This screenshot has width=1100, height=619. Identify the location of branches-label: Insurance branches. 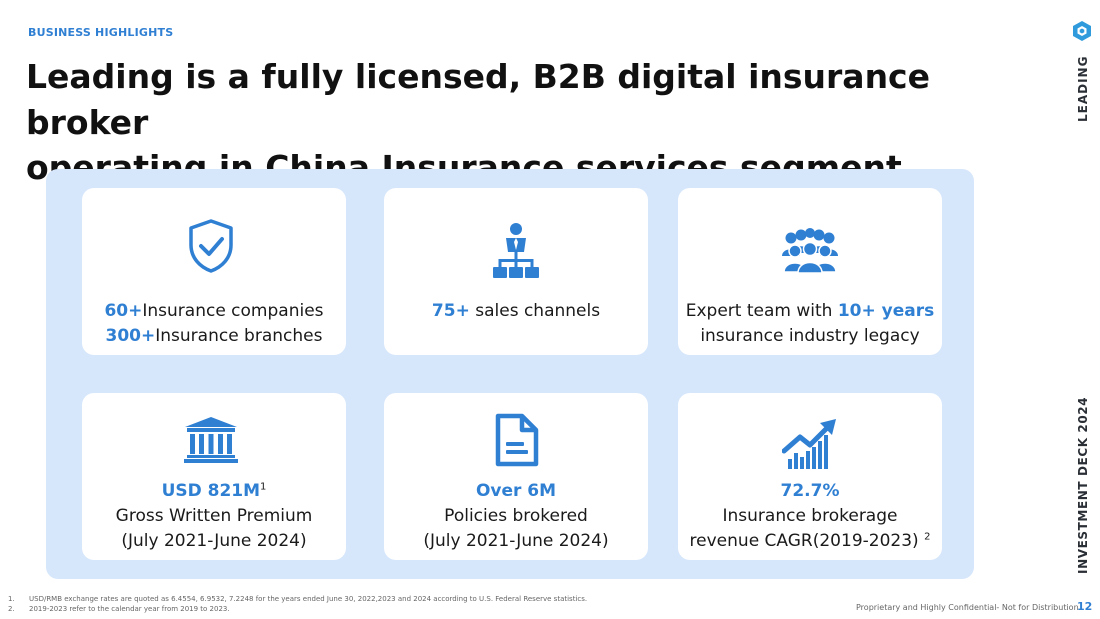
(239, 336).